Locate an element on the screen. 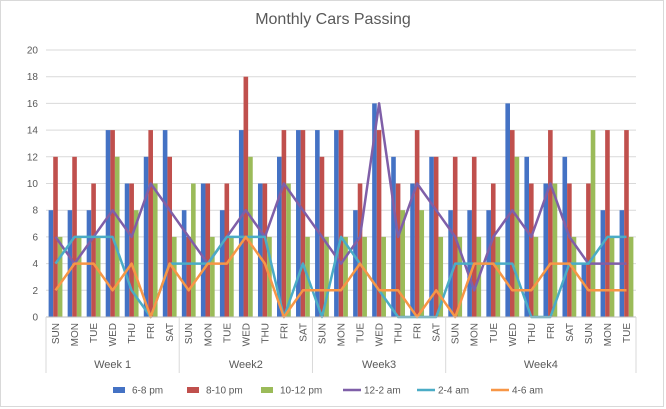 The height and width of the screenshot is (409, 666). group-label: Week2 is located at coordinates (246, 365).